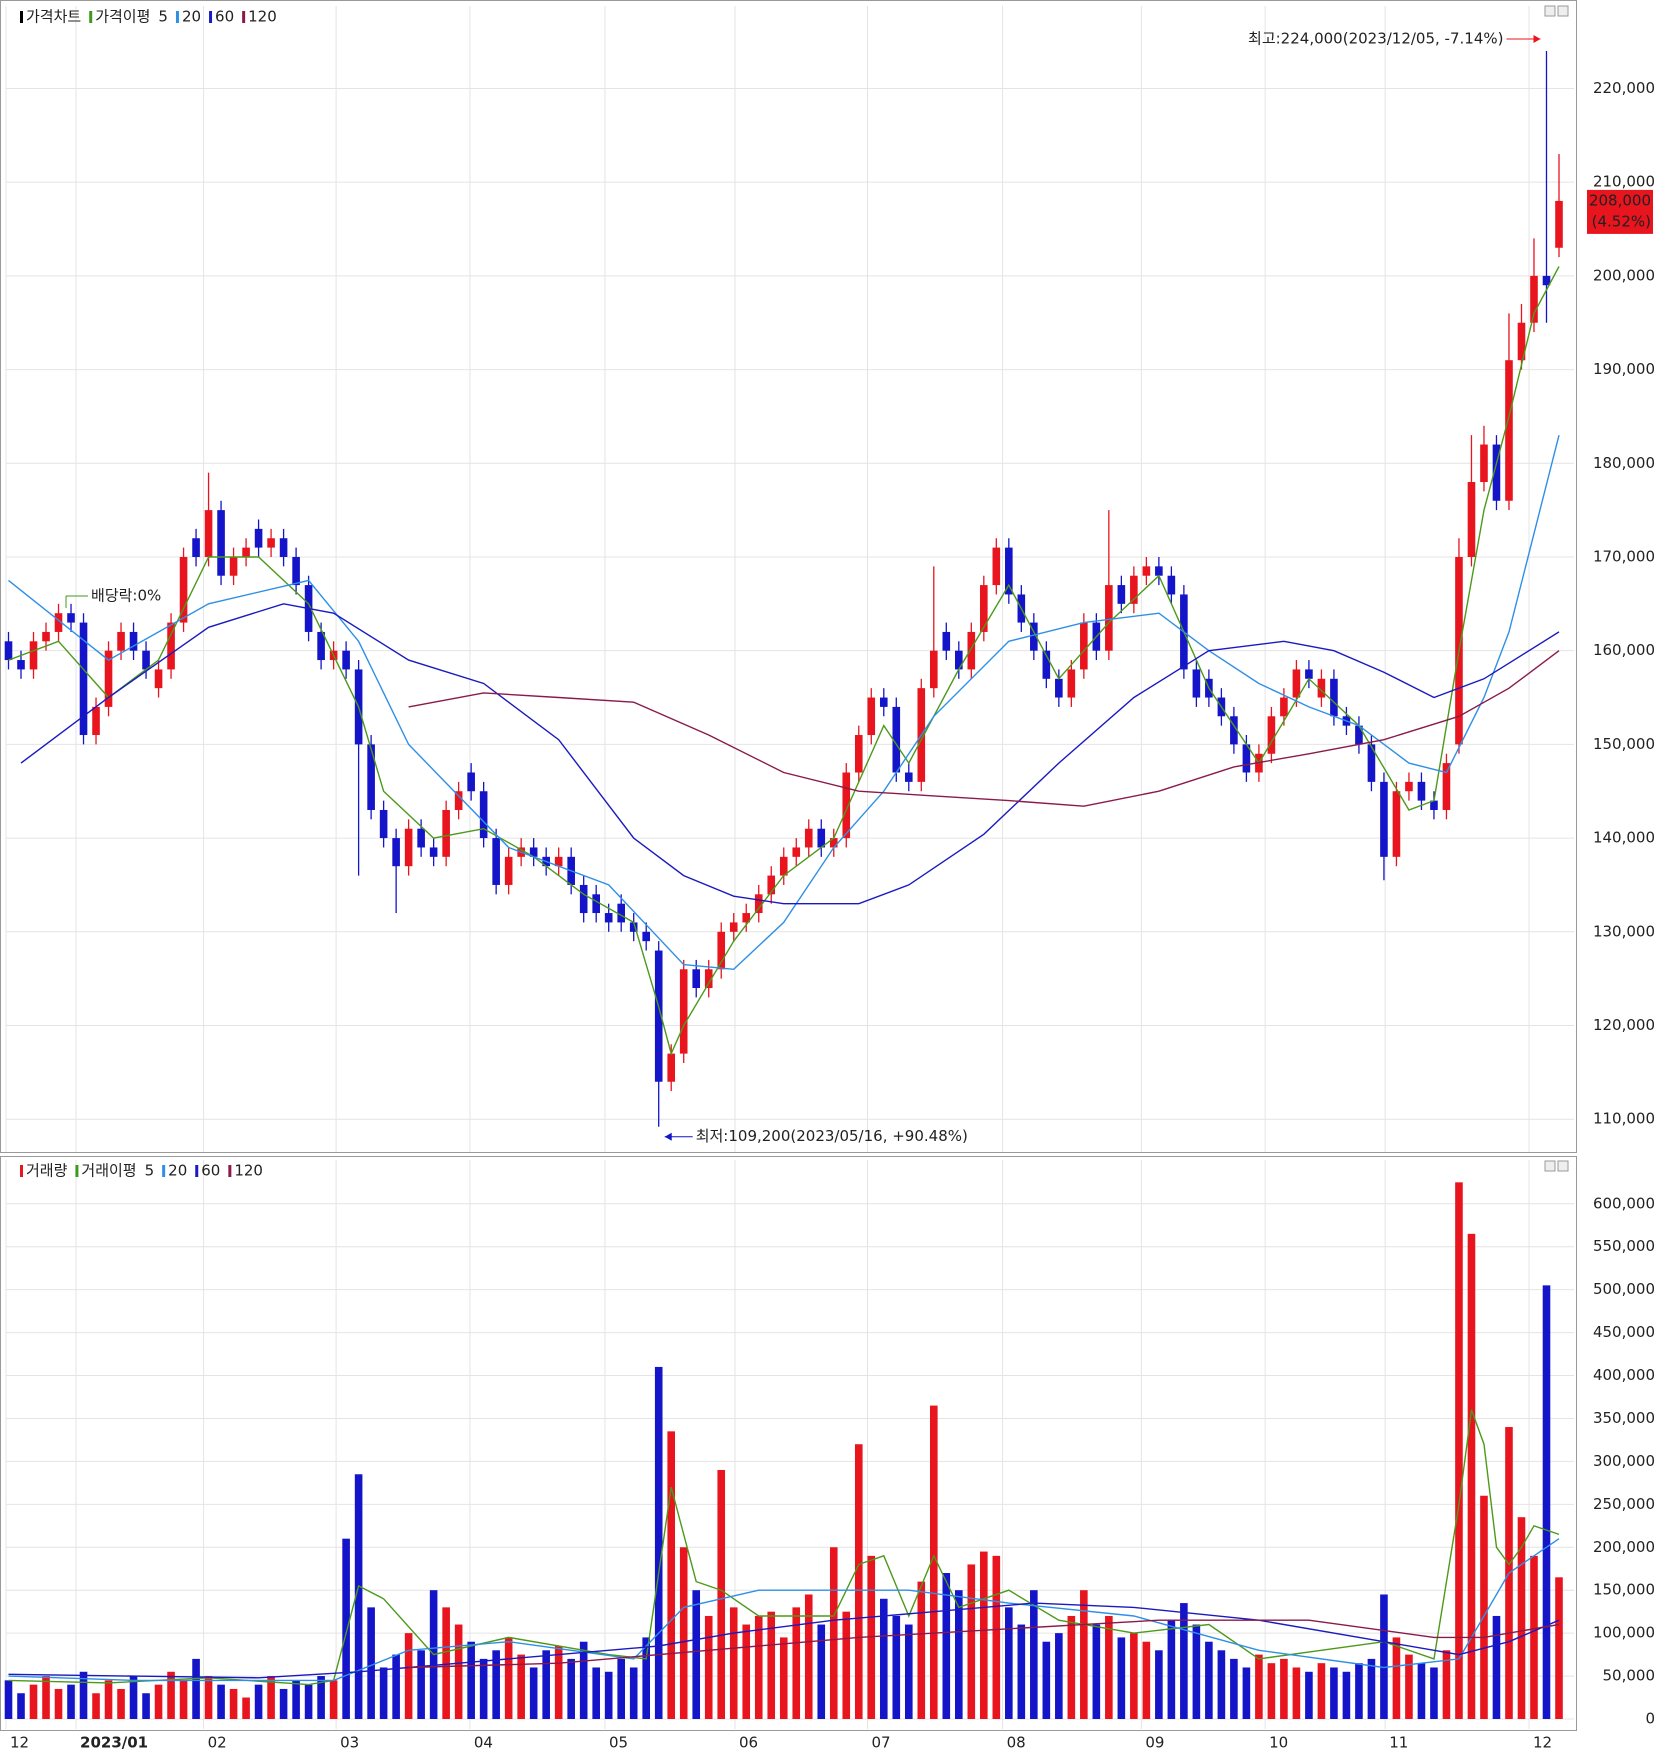  Describe the element at coordinates (163, 17) in the screenshot. I see `legend-label: 5` at that location.